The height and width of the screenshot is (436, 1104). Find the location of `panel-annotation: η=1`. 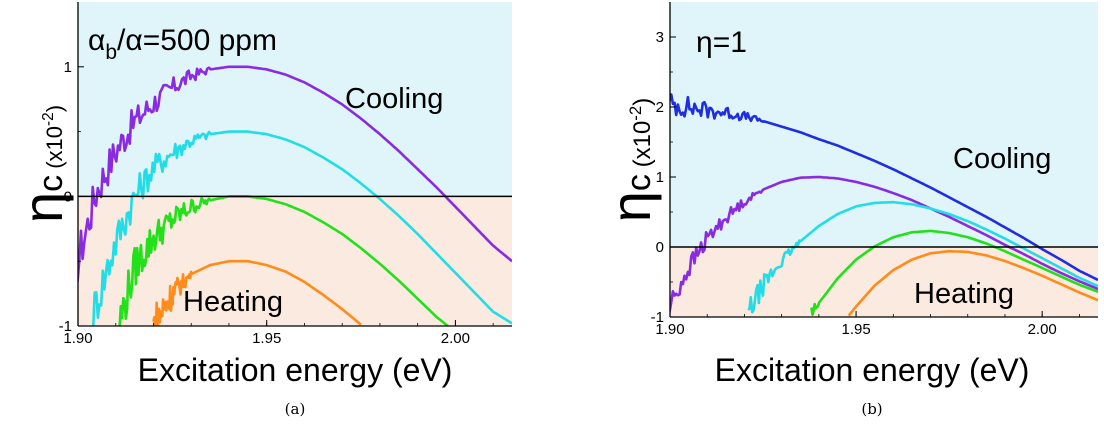

panel-annotation: η=1 is located at coordinates (721, 42).